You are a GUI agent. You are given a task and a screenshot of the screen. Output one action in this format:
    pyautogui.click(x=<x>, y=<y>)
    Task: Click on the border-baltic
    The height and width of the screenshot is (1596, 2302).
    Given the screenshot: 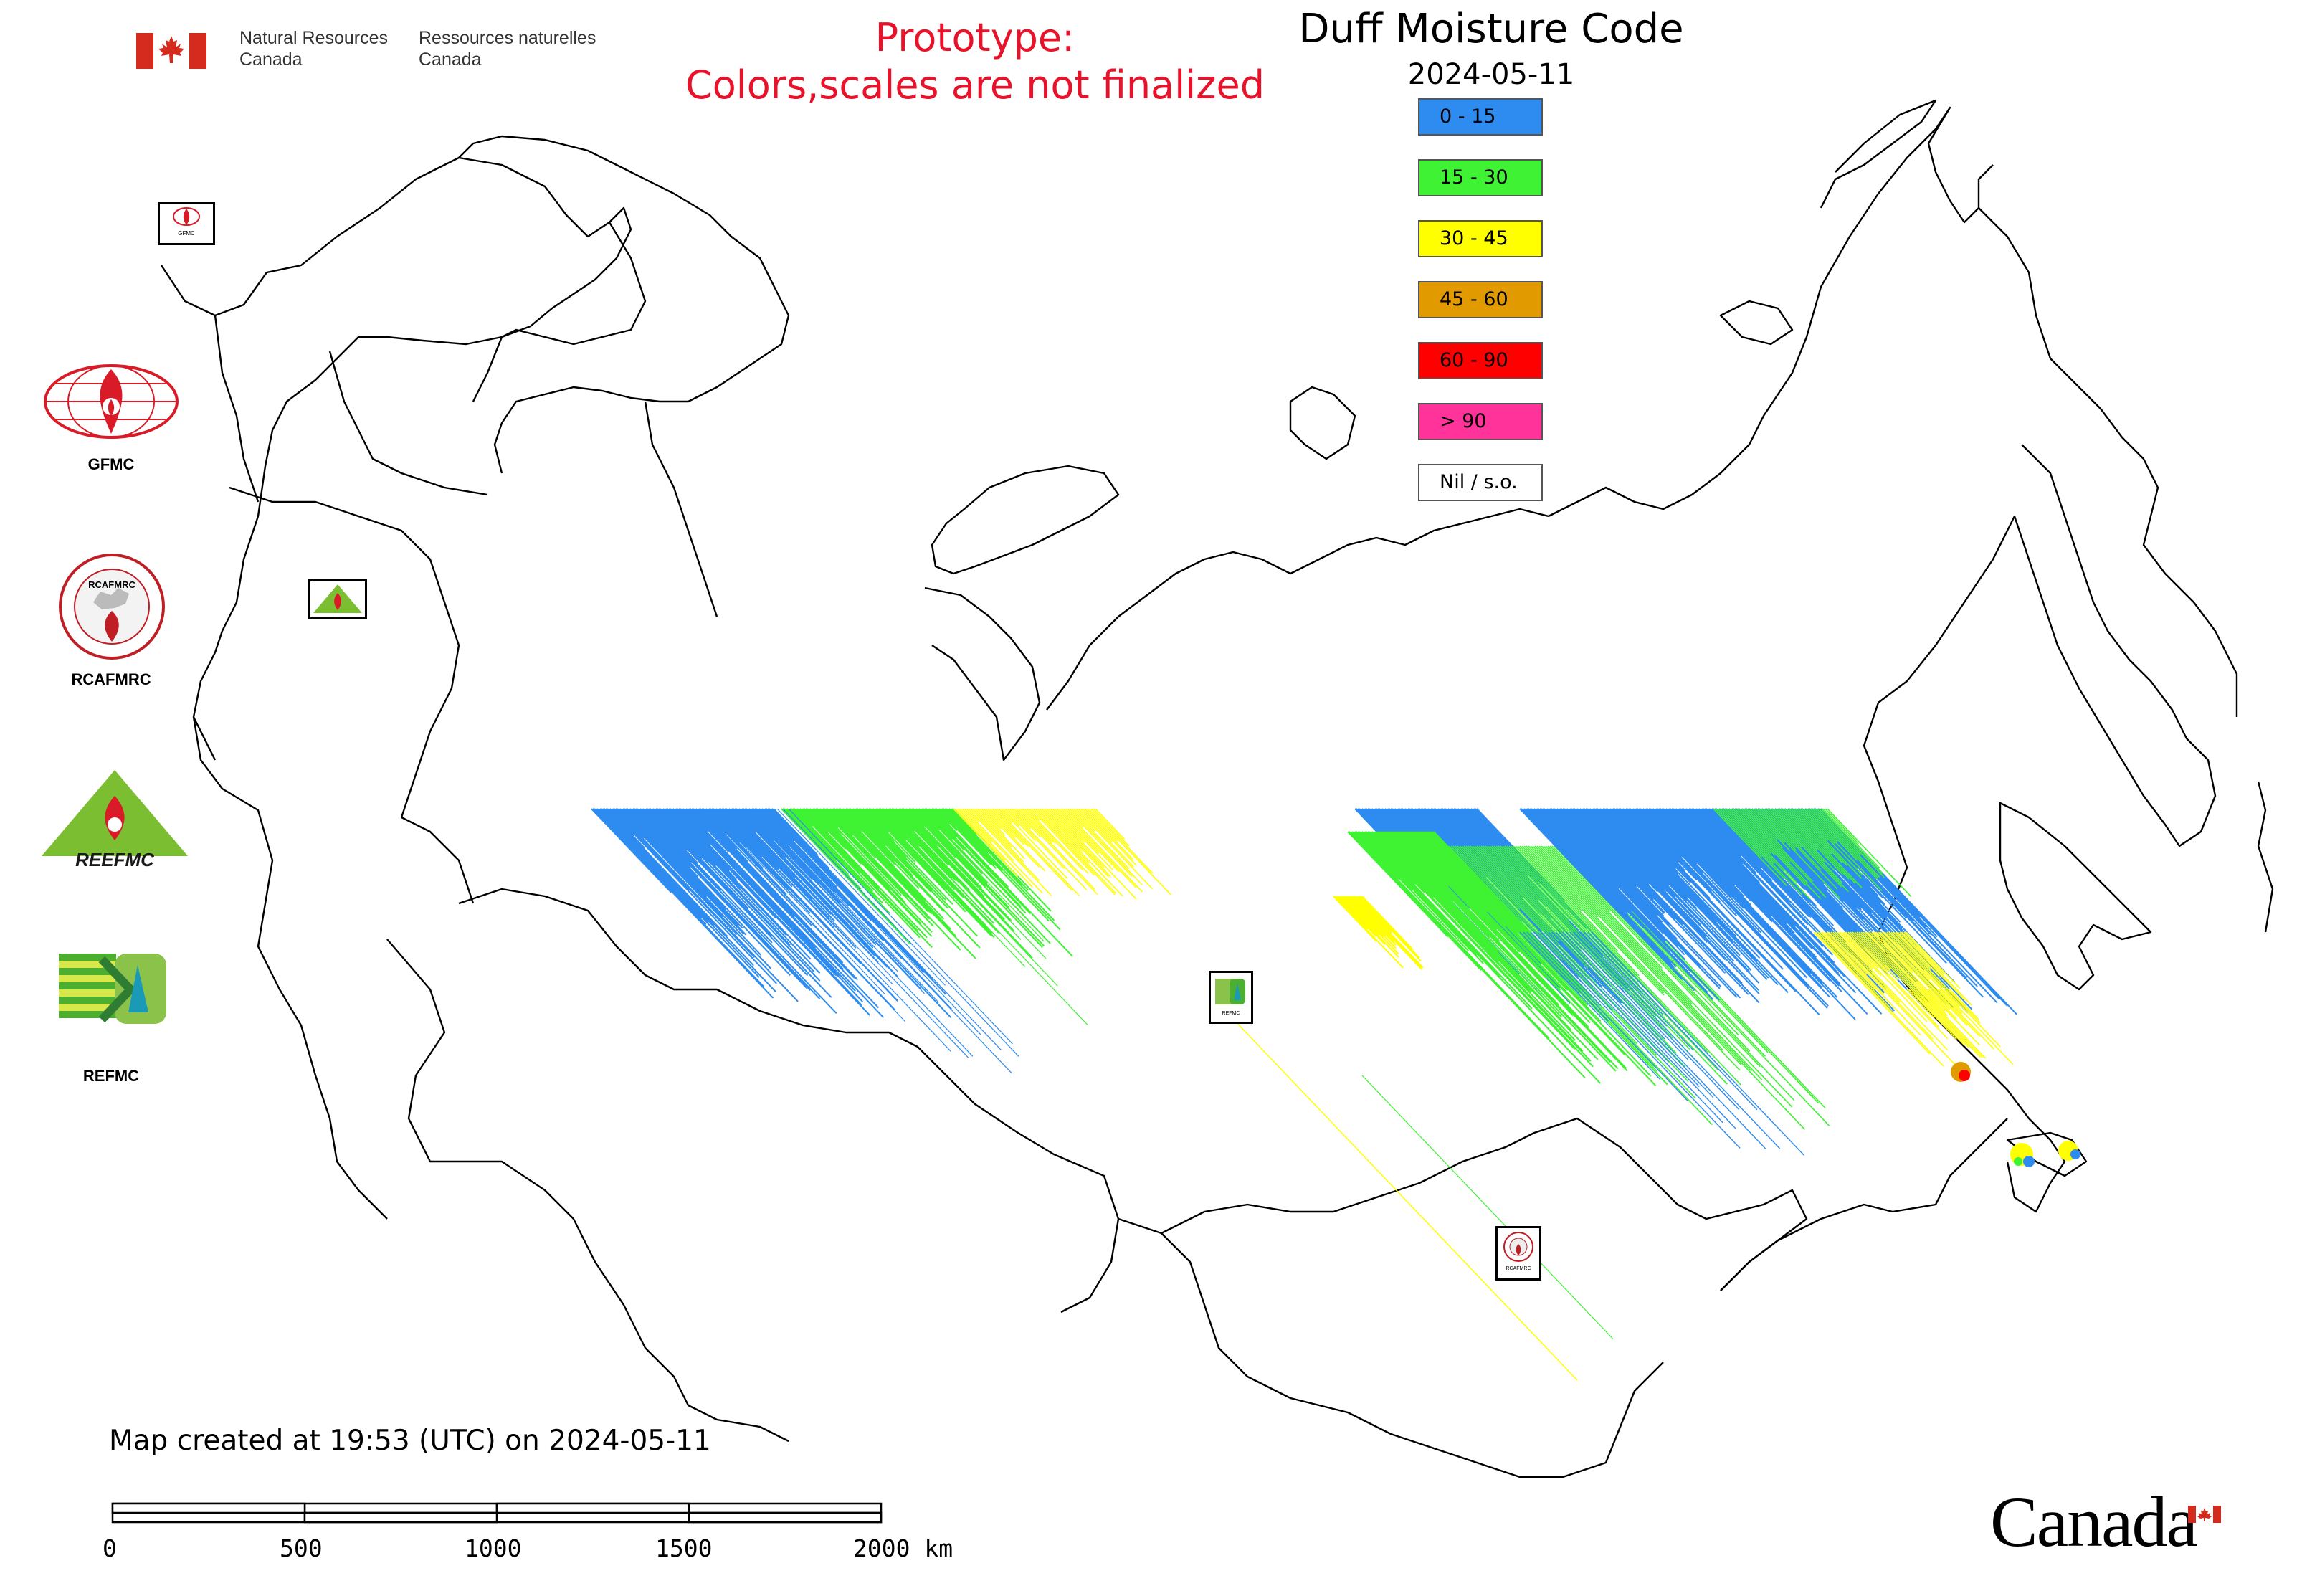 What is the action you would take?
    pyautogui.click(x=290, y=968)
    